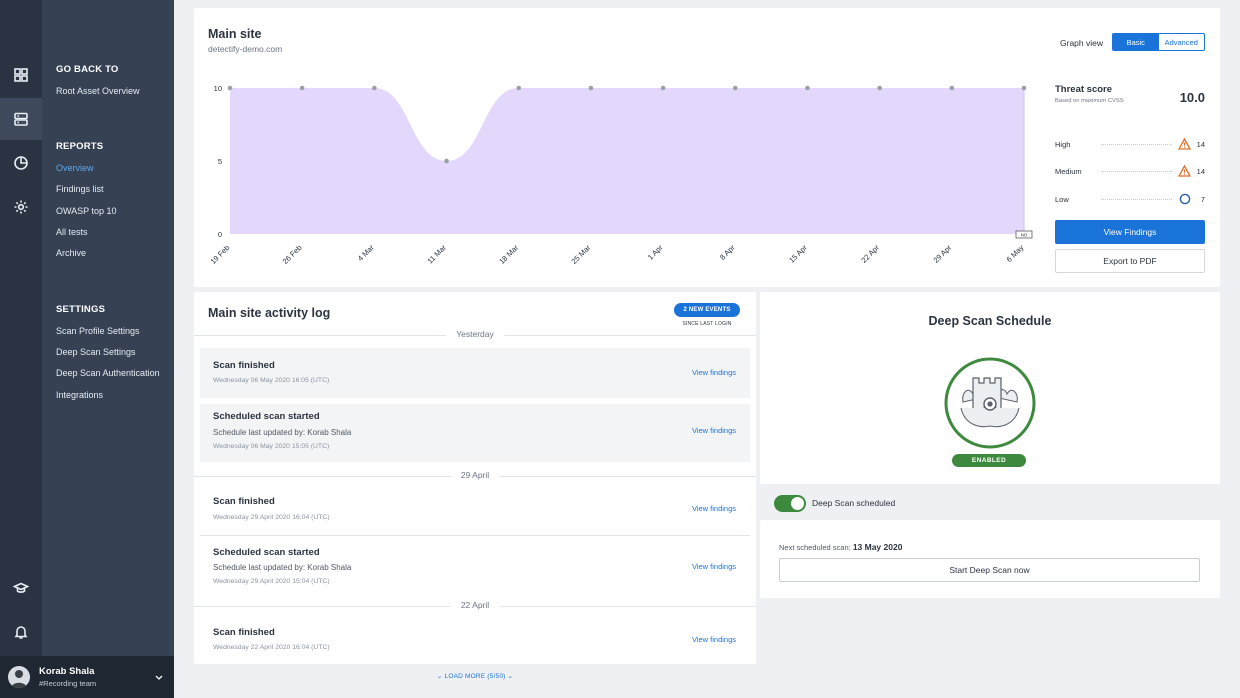 The width and height of the screenshot is (1240, 698). Describe the element at coordinates (475, 535) in the screenshot. I see `entry-divider` at that location.